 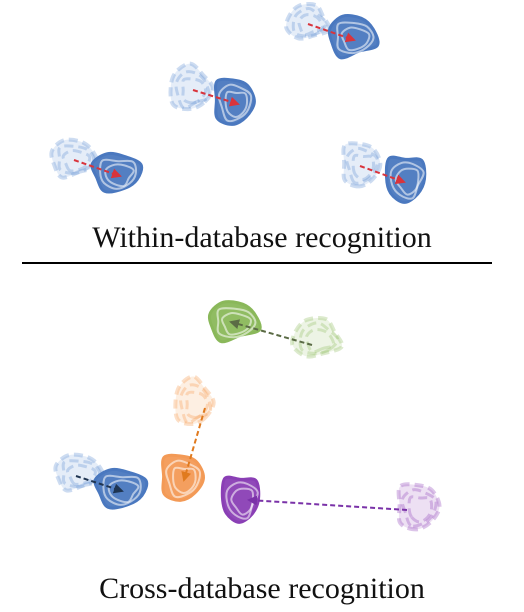 I want to click on cross-blue-target-blob, so click(x=121, y=488).